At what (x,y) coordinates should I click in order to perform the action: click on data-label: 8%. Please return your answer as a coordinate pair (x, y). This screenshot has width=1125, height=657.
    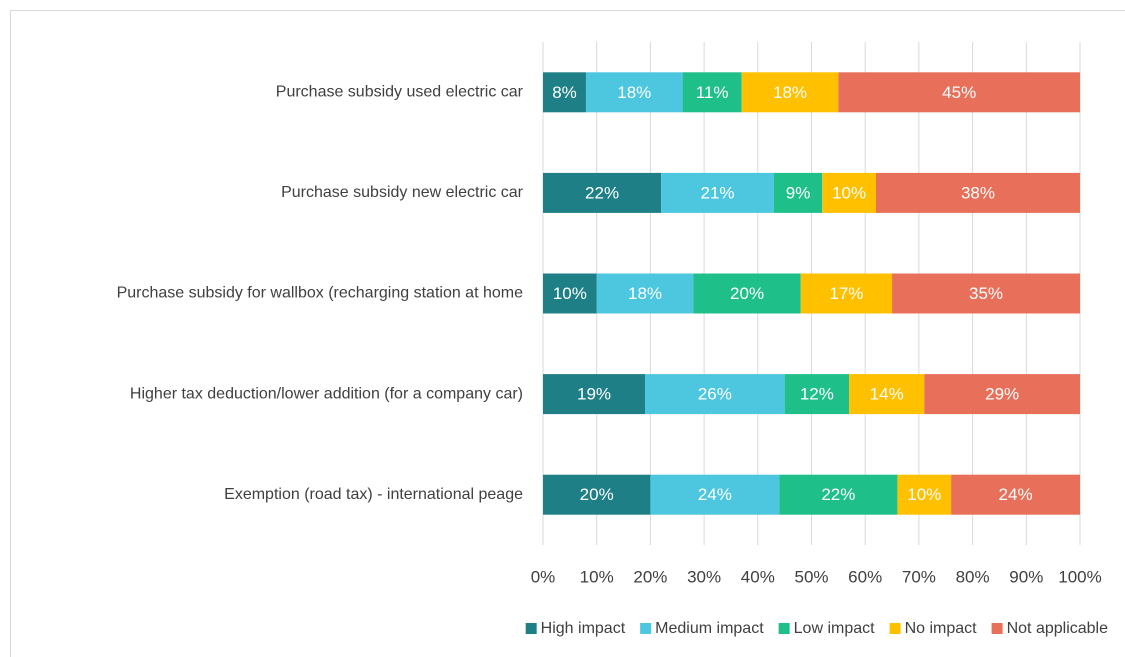
    Looking at the image, I should click on (564, 92).